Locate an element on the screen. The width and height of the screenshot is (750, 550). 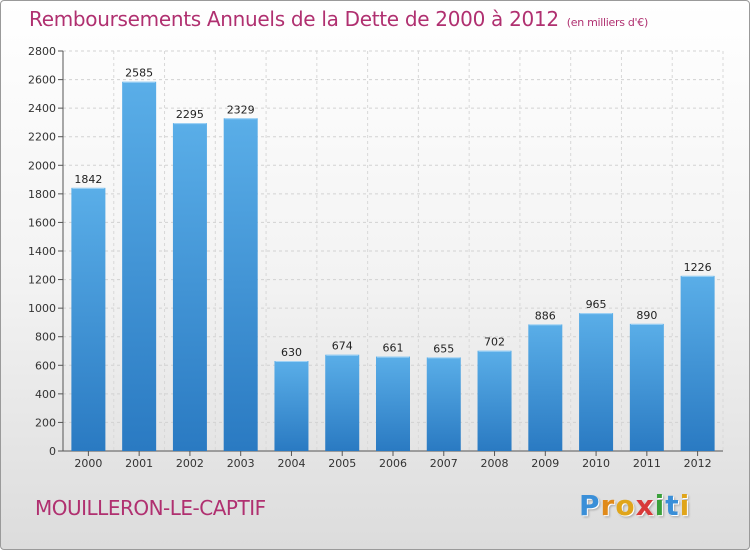
bar-2001 is located at coordinates (139, 266).